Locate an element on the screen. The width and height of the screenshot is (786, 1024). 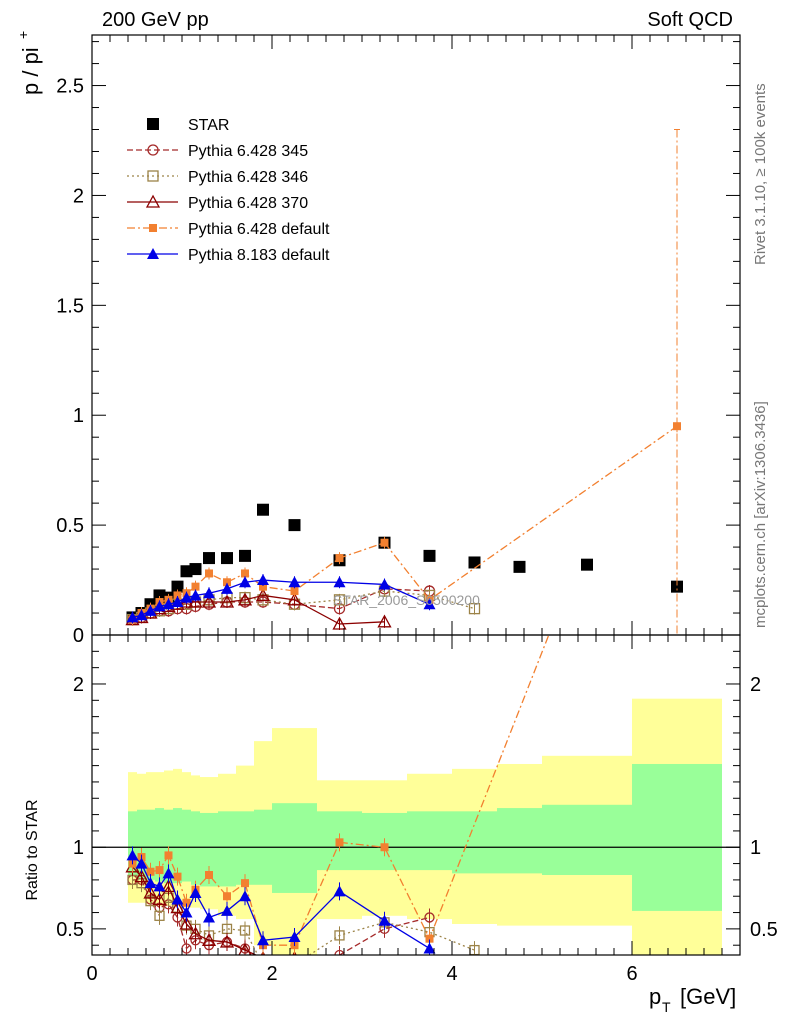
legend-entry-pythia-6-428-346: Pythia 6.428 346 is located at coordinates (217, 177).